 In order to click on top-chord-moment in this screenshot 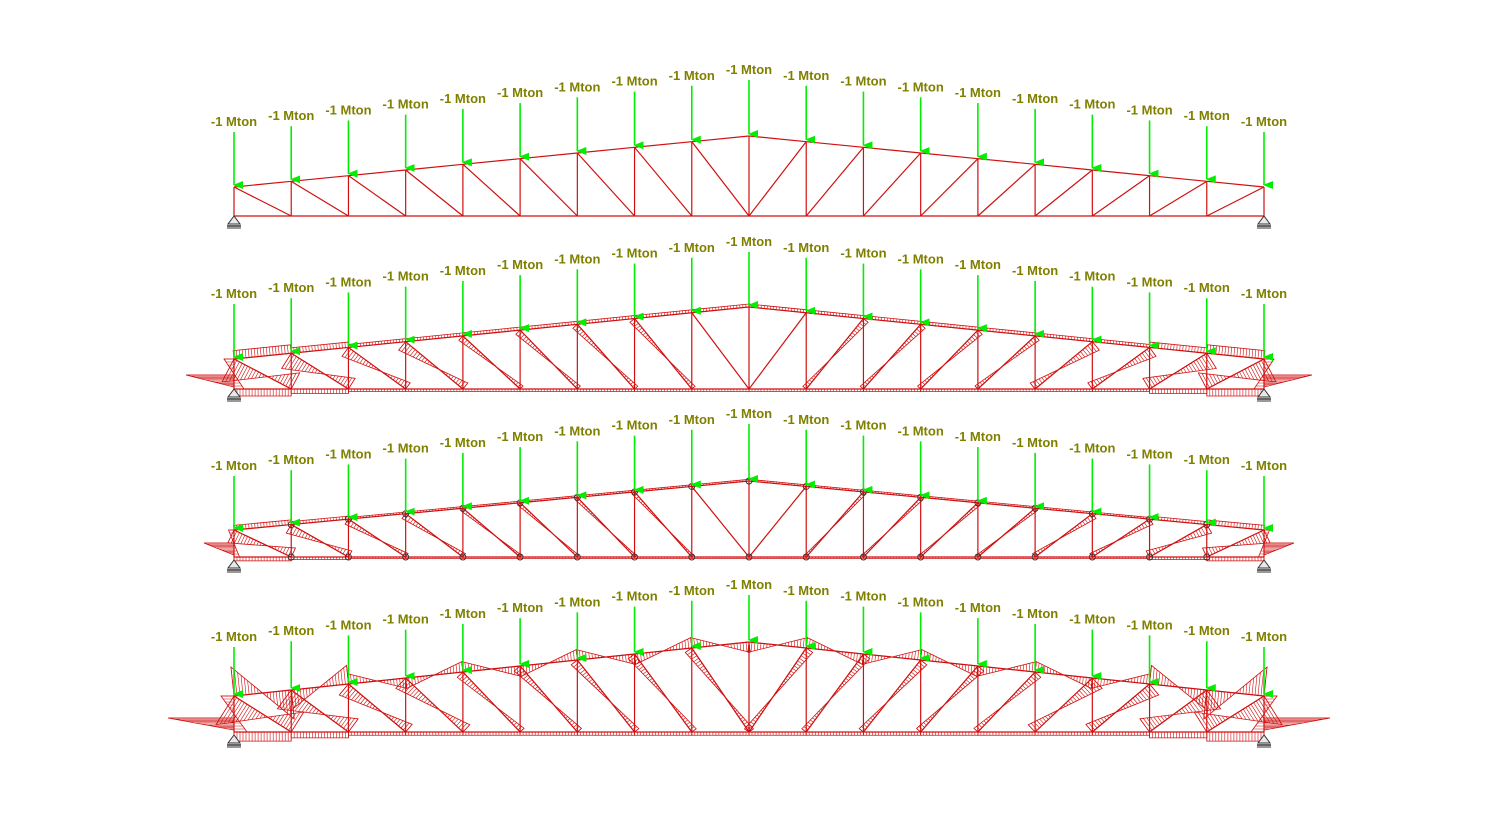, I will do `click(1236, 352)`.